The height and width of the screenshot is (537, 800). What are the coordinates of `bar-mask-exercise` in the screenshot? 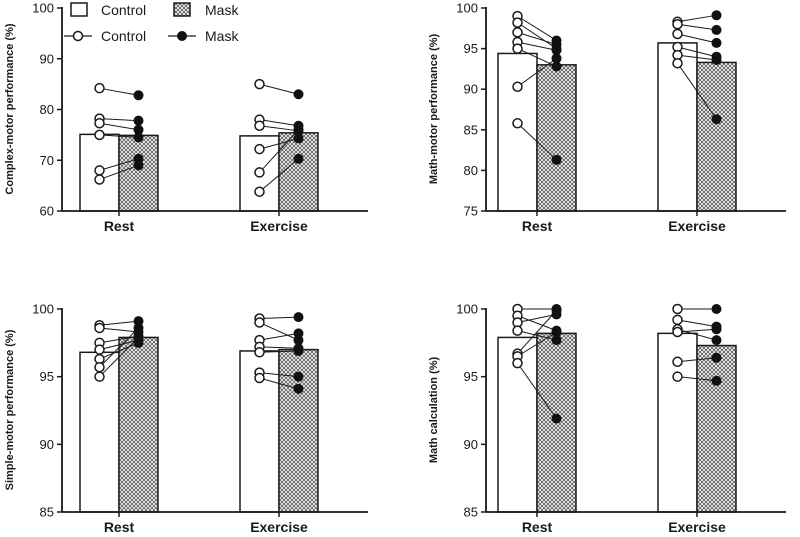 It's located at (716, 136).